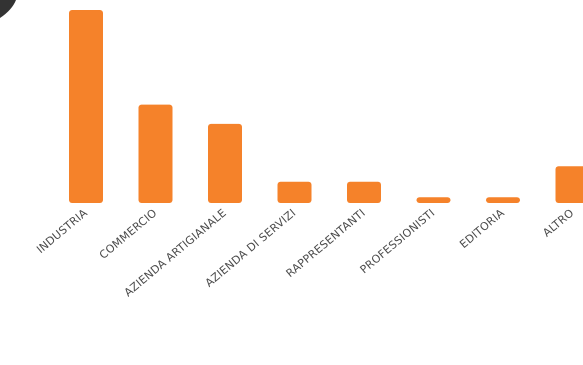 This screenshot has height=365, width=583. What do you see at coordinates (482, 228) in the screenshot?
I see `category-label-editoria: EDITORIA` at bounding box center [482, 228].